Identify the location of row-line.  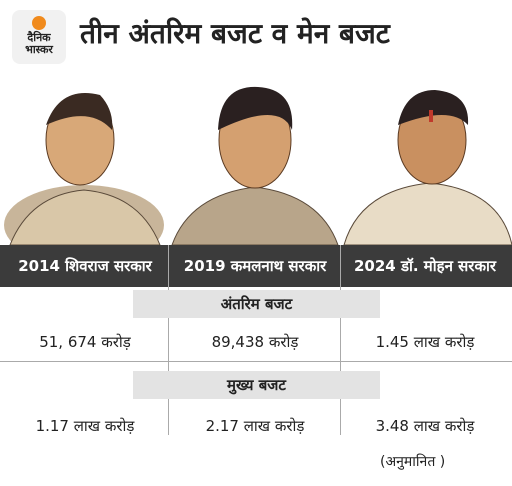
(256, 361).